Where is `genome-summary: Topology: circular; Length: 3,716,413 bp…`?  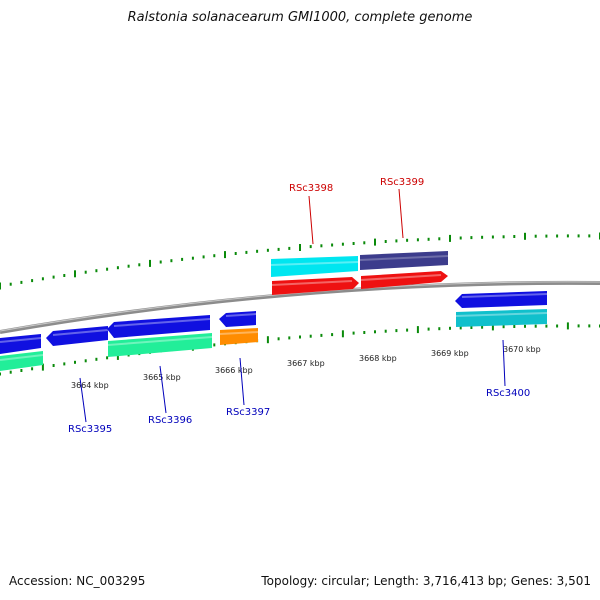
genome-summary: Topology: circular; Length: 3,716,413 bp… is located at coordinates (426, 581).